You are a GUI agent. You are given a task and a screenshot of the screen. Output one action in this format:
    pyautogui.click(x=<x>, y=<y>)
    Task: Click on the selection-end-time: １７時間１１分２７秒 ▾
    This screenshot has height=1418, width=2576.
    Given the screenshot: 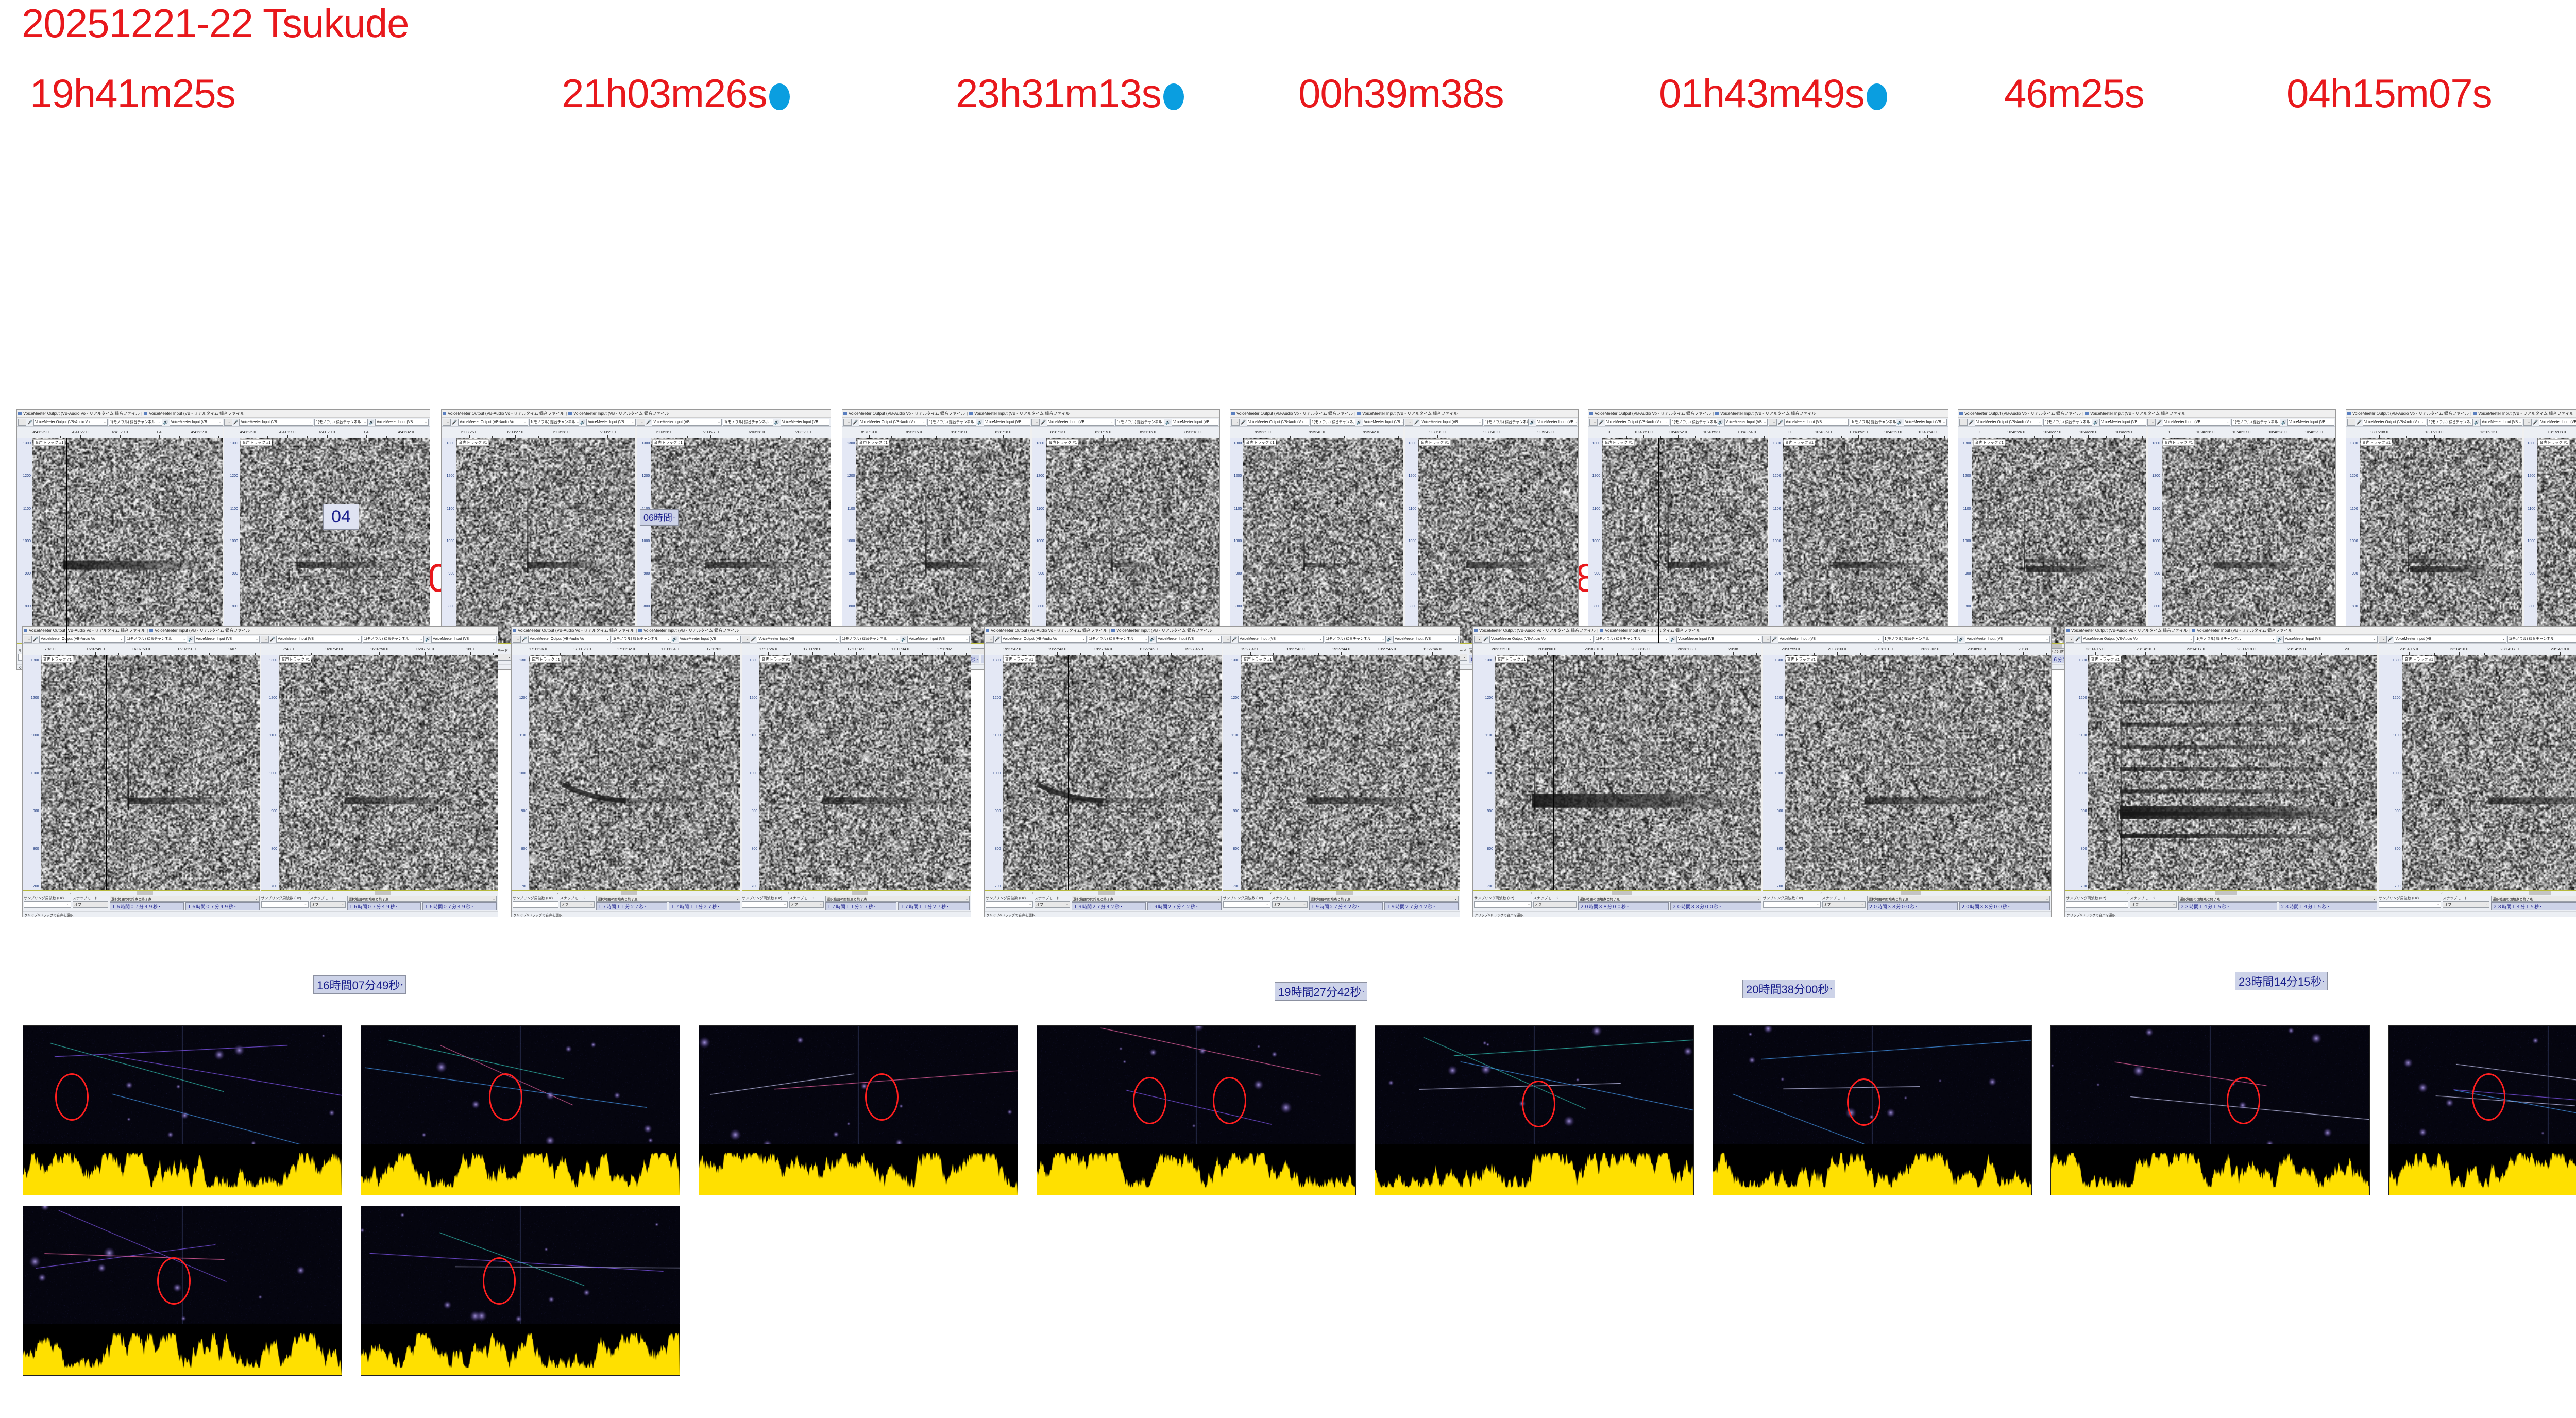 What is the action you would take?
    pyautogui.click(x=704, y=906)
    